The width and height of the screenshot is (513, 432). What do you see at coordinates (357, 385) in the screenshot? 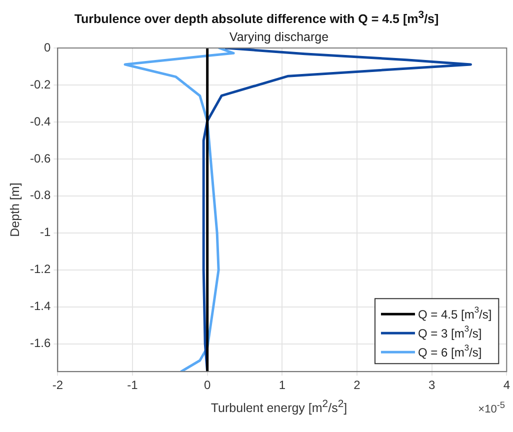
I see `x-tick-label: 2` at bounding box center [357, 385].